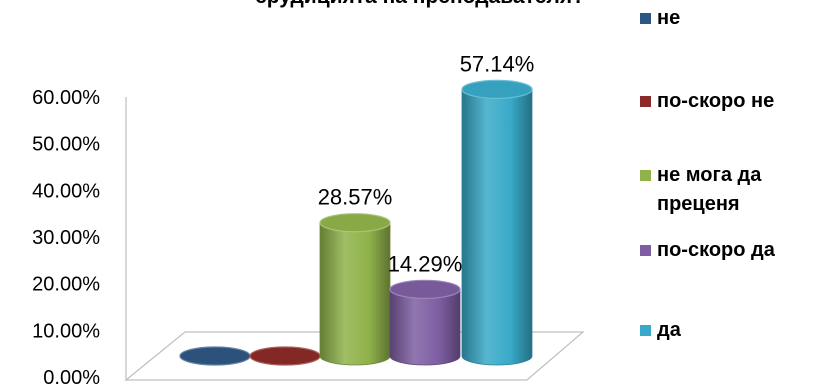 This screenshot has height=390, width=815. I want to click on y-tick-label: 0.00%, so click(71, 378).